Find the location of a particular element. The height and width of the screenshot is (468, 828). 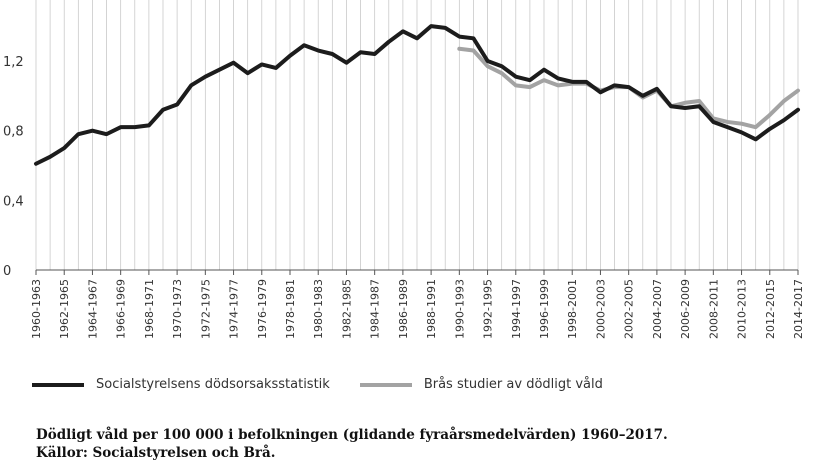

axes is located at coordinates (417, 272).